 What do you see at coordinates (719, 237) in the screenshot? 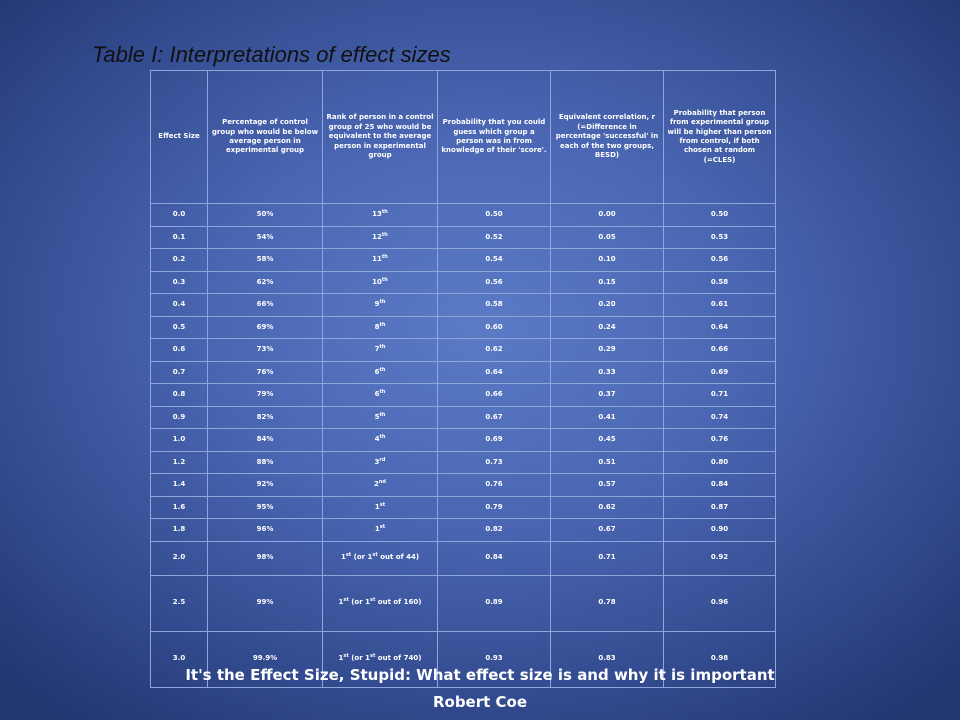
I see `cell-cles: 0.53` at bounding box center [719, 237].